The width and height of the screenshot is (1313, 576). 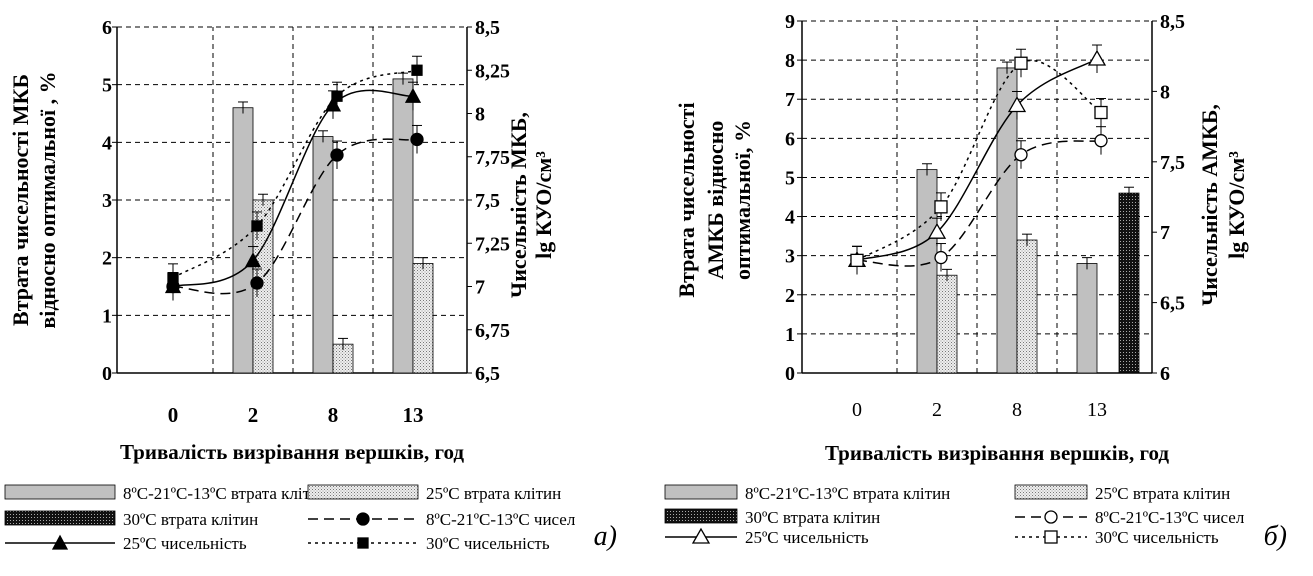 I want to click on y-tick-label-left: 7, so click(x=790, y=100).